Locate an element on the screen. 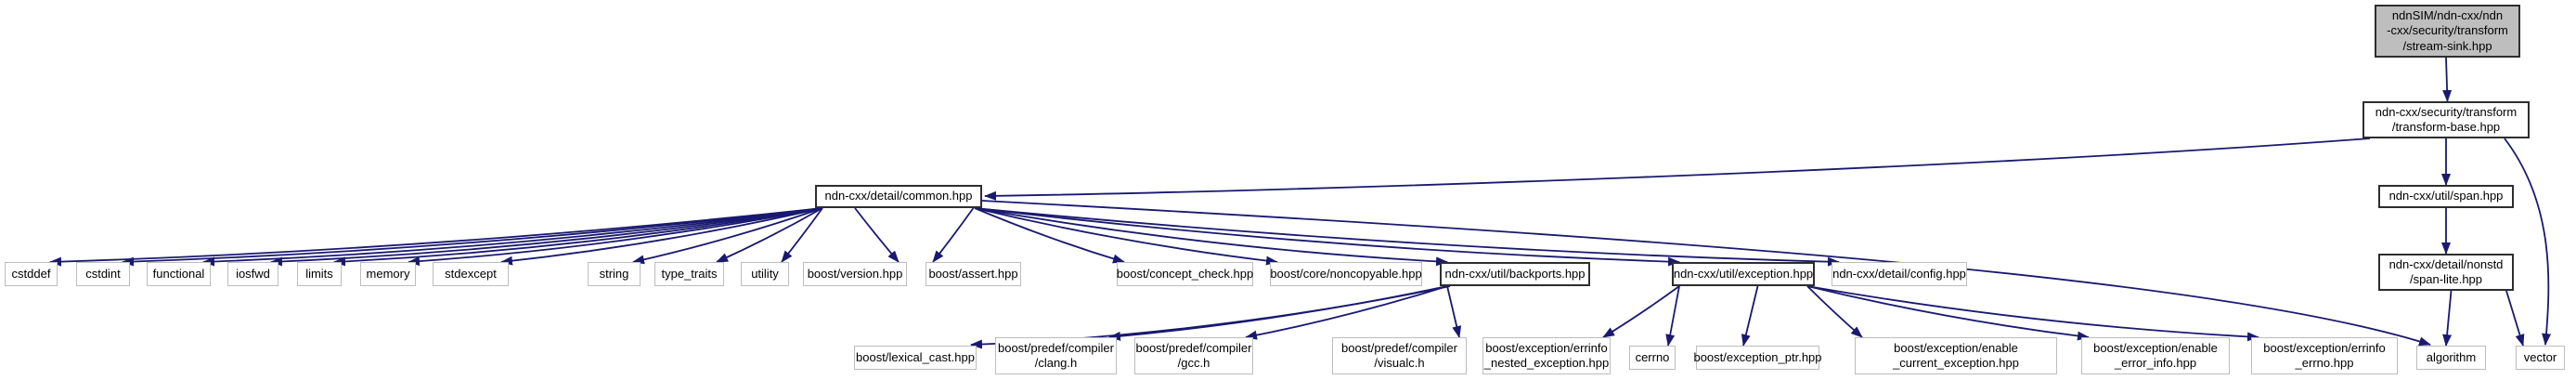 This screenshot has height=380, width=2576. edge-exception-to-enable-current is located at coordinates (1834, 311).